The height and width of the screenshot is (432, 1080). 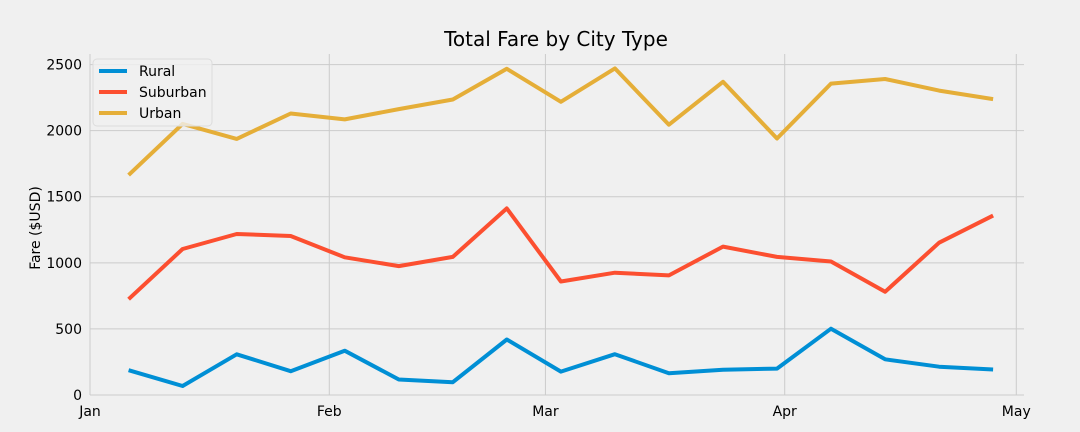 What do you see at coordinates (785, 412) in the screenshot?
I see `x-tick-label: Apr` at bounding box center [785, 412].